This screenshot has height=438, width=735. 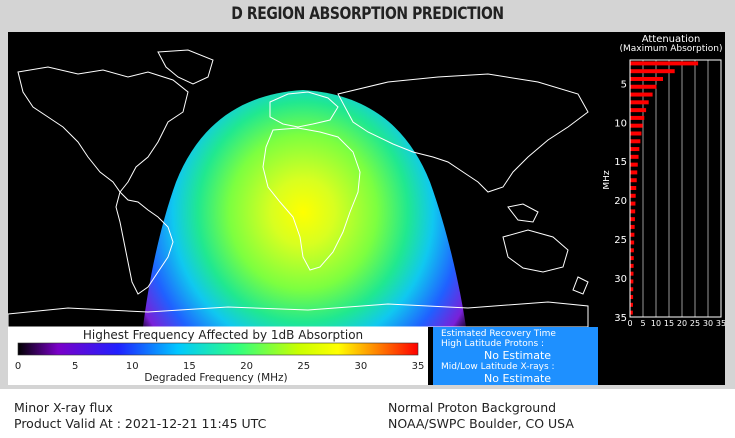 What do you see at coordinates (498, 367) in the screenshot?
I see `xrays-label: Mid/Low Latitude X-rays :` at bounding box center [498, 367].